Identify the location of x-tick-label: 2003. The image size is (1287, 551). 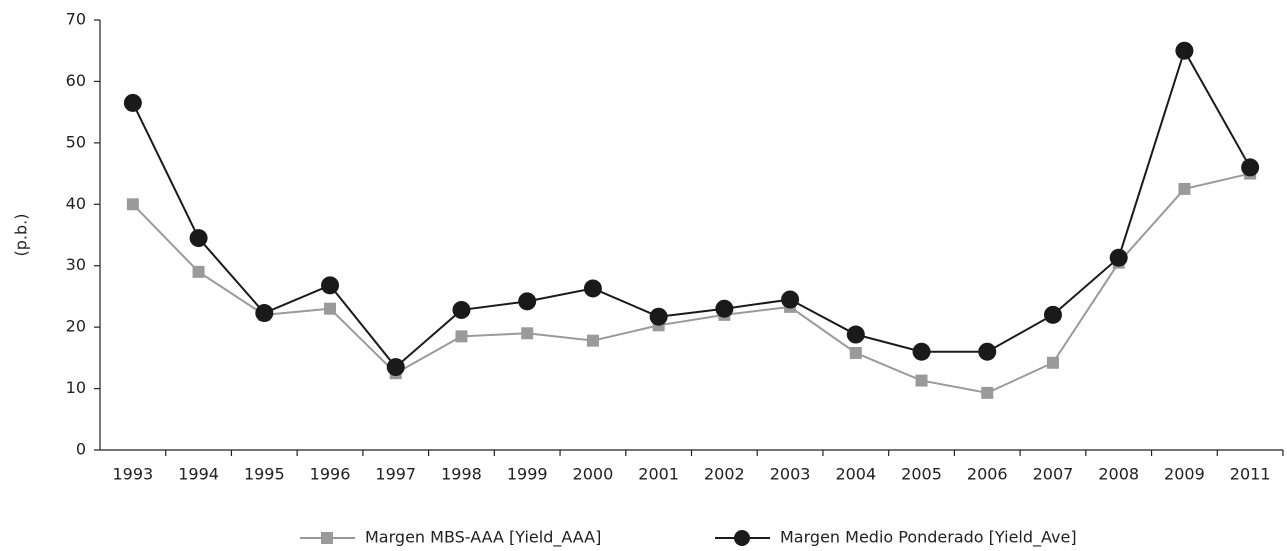
(790, 474).